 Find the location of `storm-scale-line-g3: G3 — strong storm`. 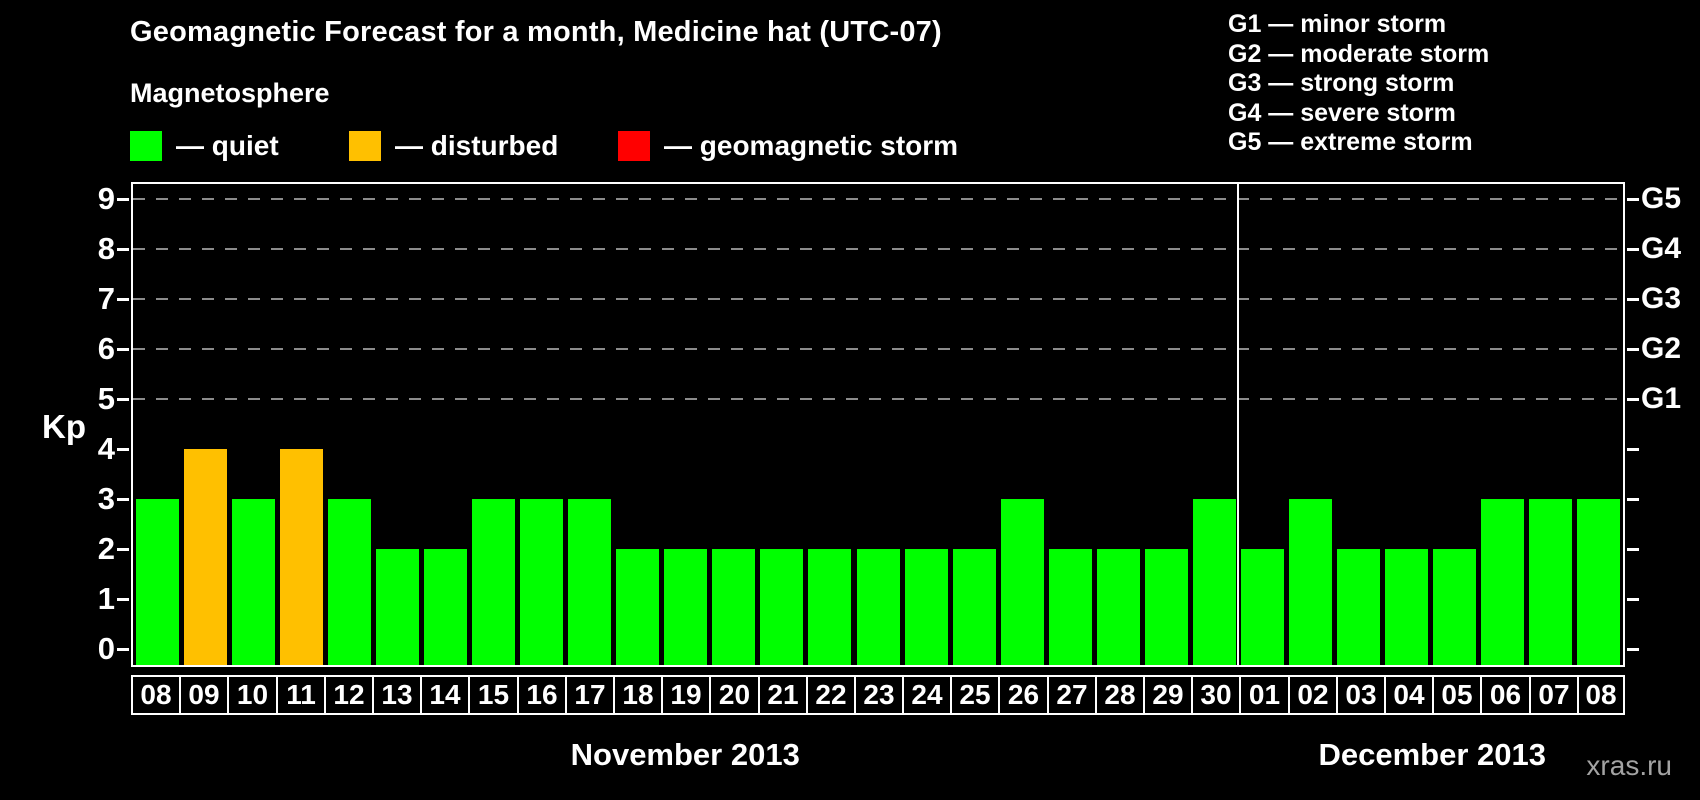

storm-scale-line-g3: G3 — strong storm is located at coordinates (1341, 83).